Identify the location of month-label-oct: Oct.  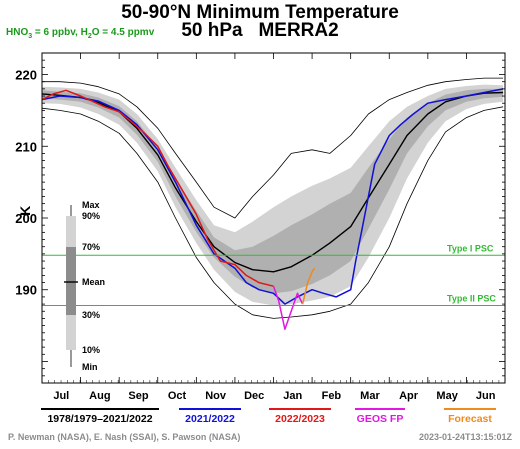
(177, 396).